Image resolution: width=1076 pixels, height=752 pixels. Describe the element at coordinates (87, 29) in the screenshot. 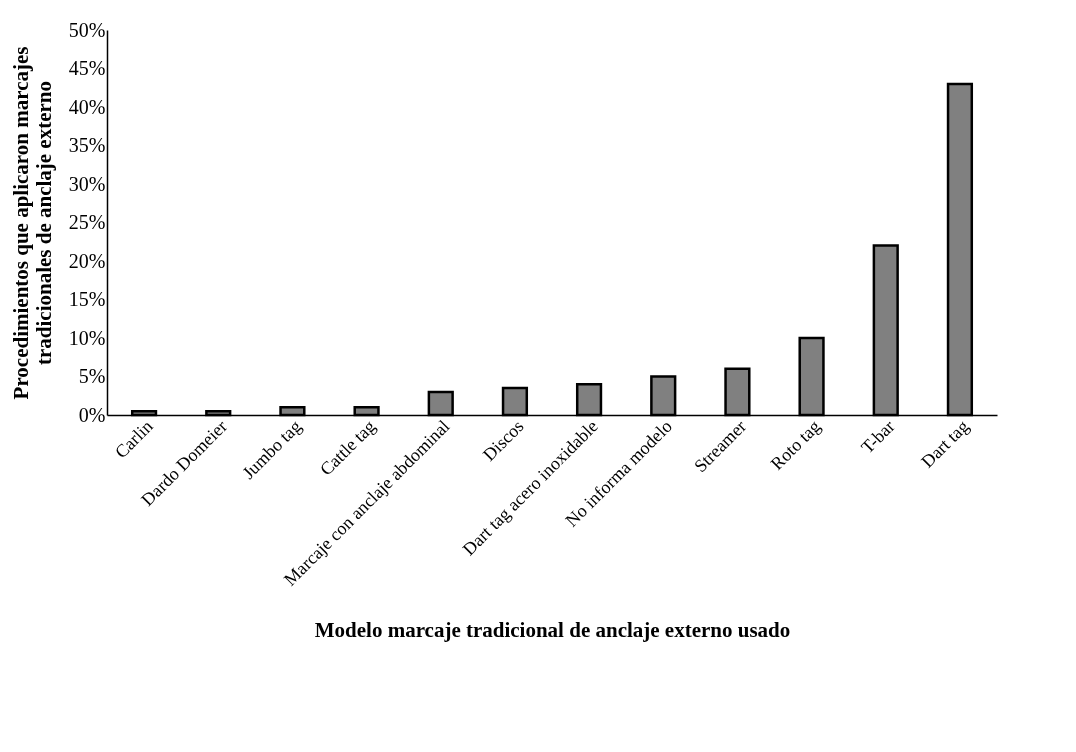

I see `y-tick-label: 50%` at that location.